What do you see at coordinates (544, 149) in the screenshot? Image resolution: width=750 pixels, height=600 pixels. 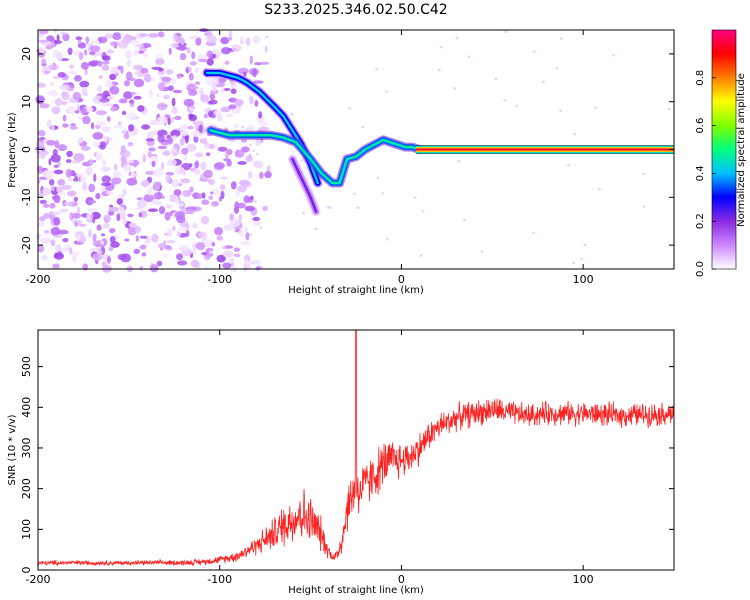 I see `carrier-band-core` at bounding box center [544, 149].